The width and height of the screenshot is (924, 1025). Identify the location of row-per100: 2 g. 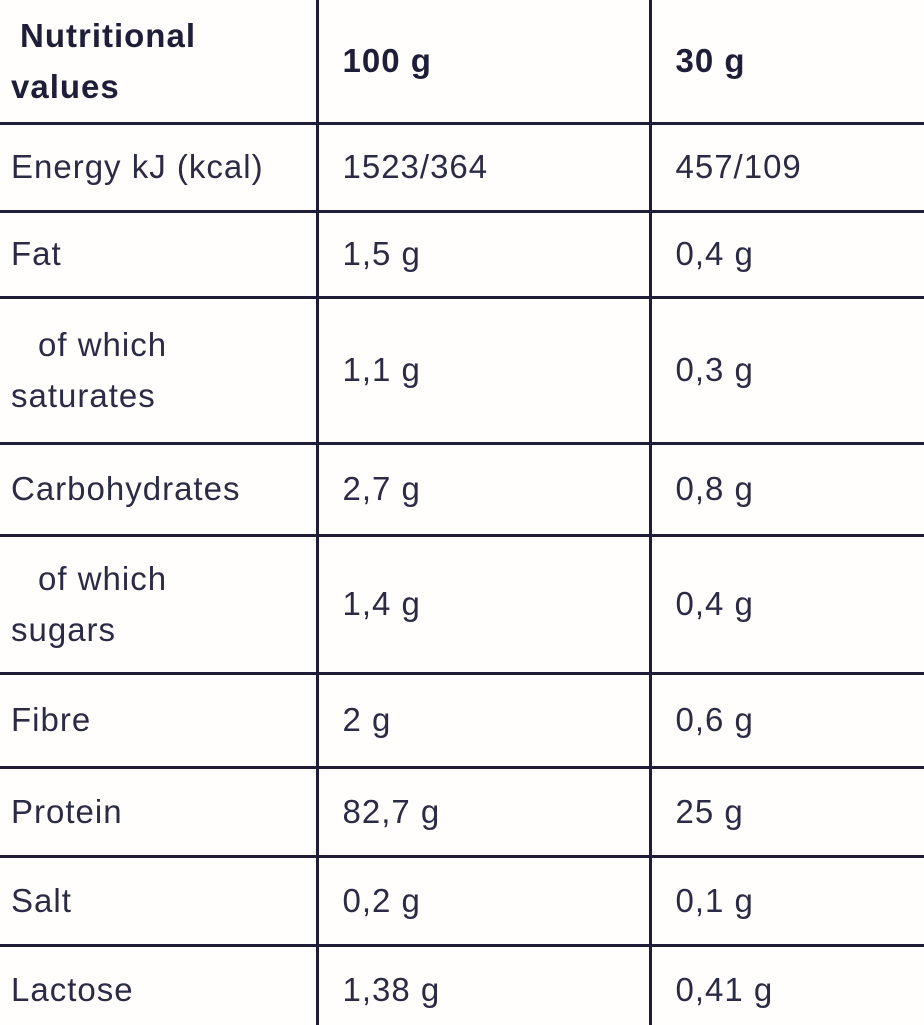
(367, 720).